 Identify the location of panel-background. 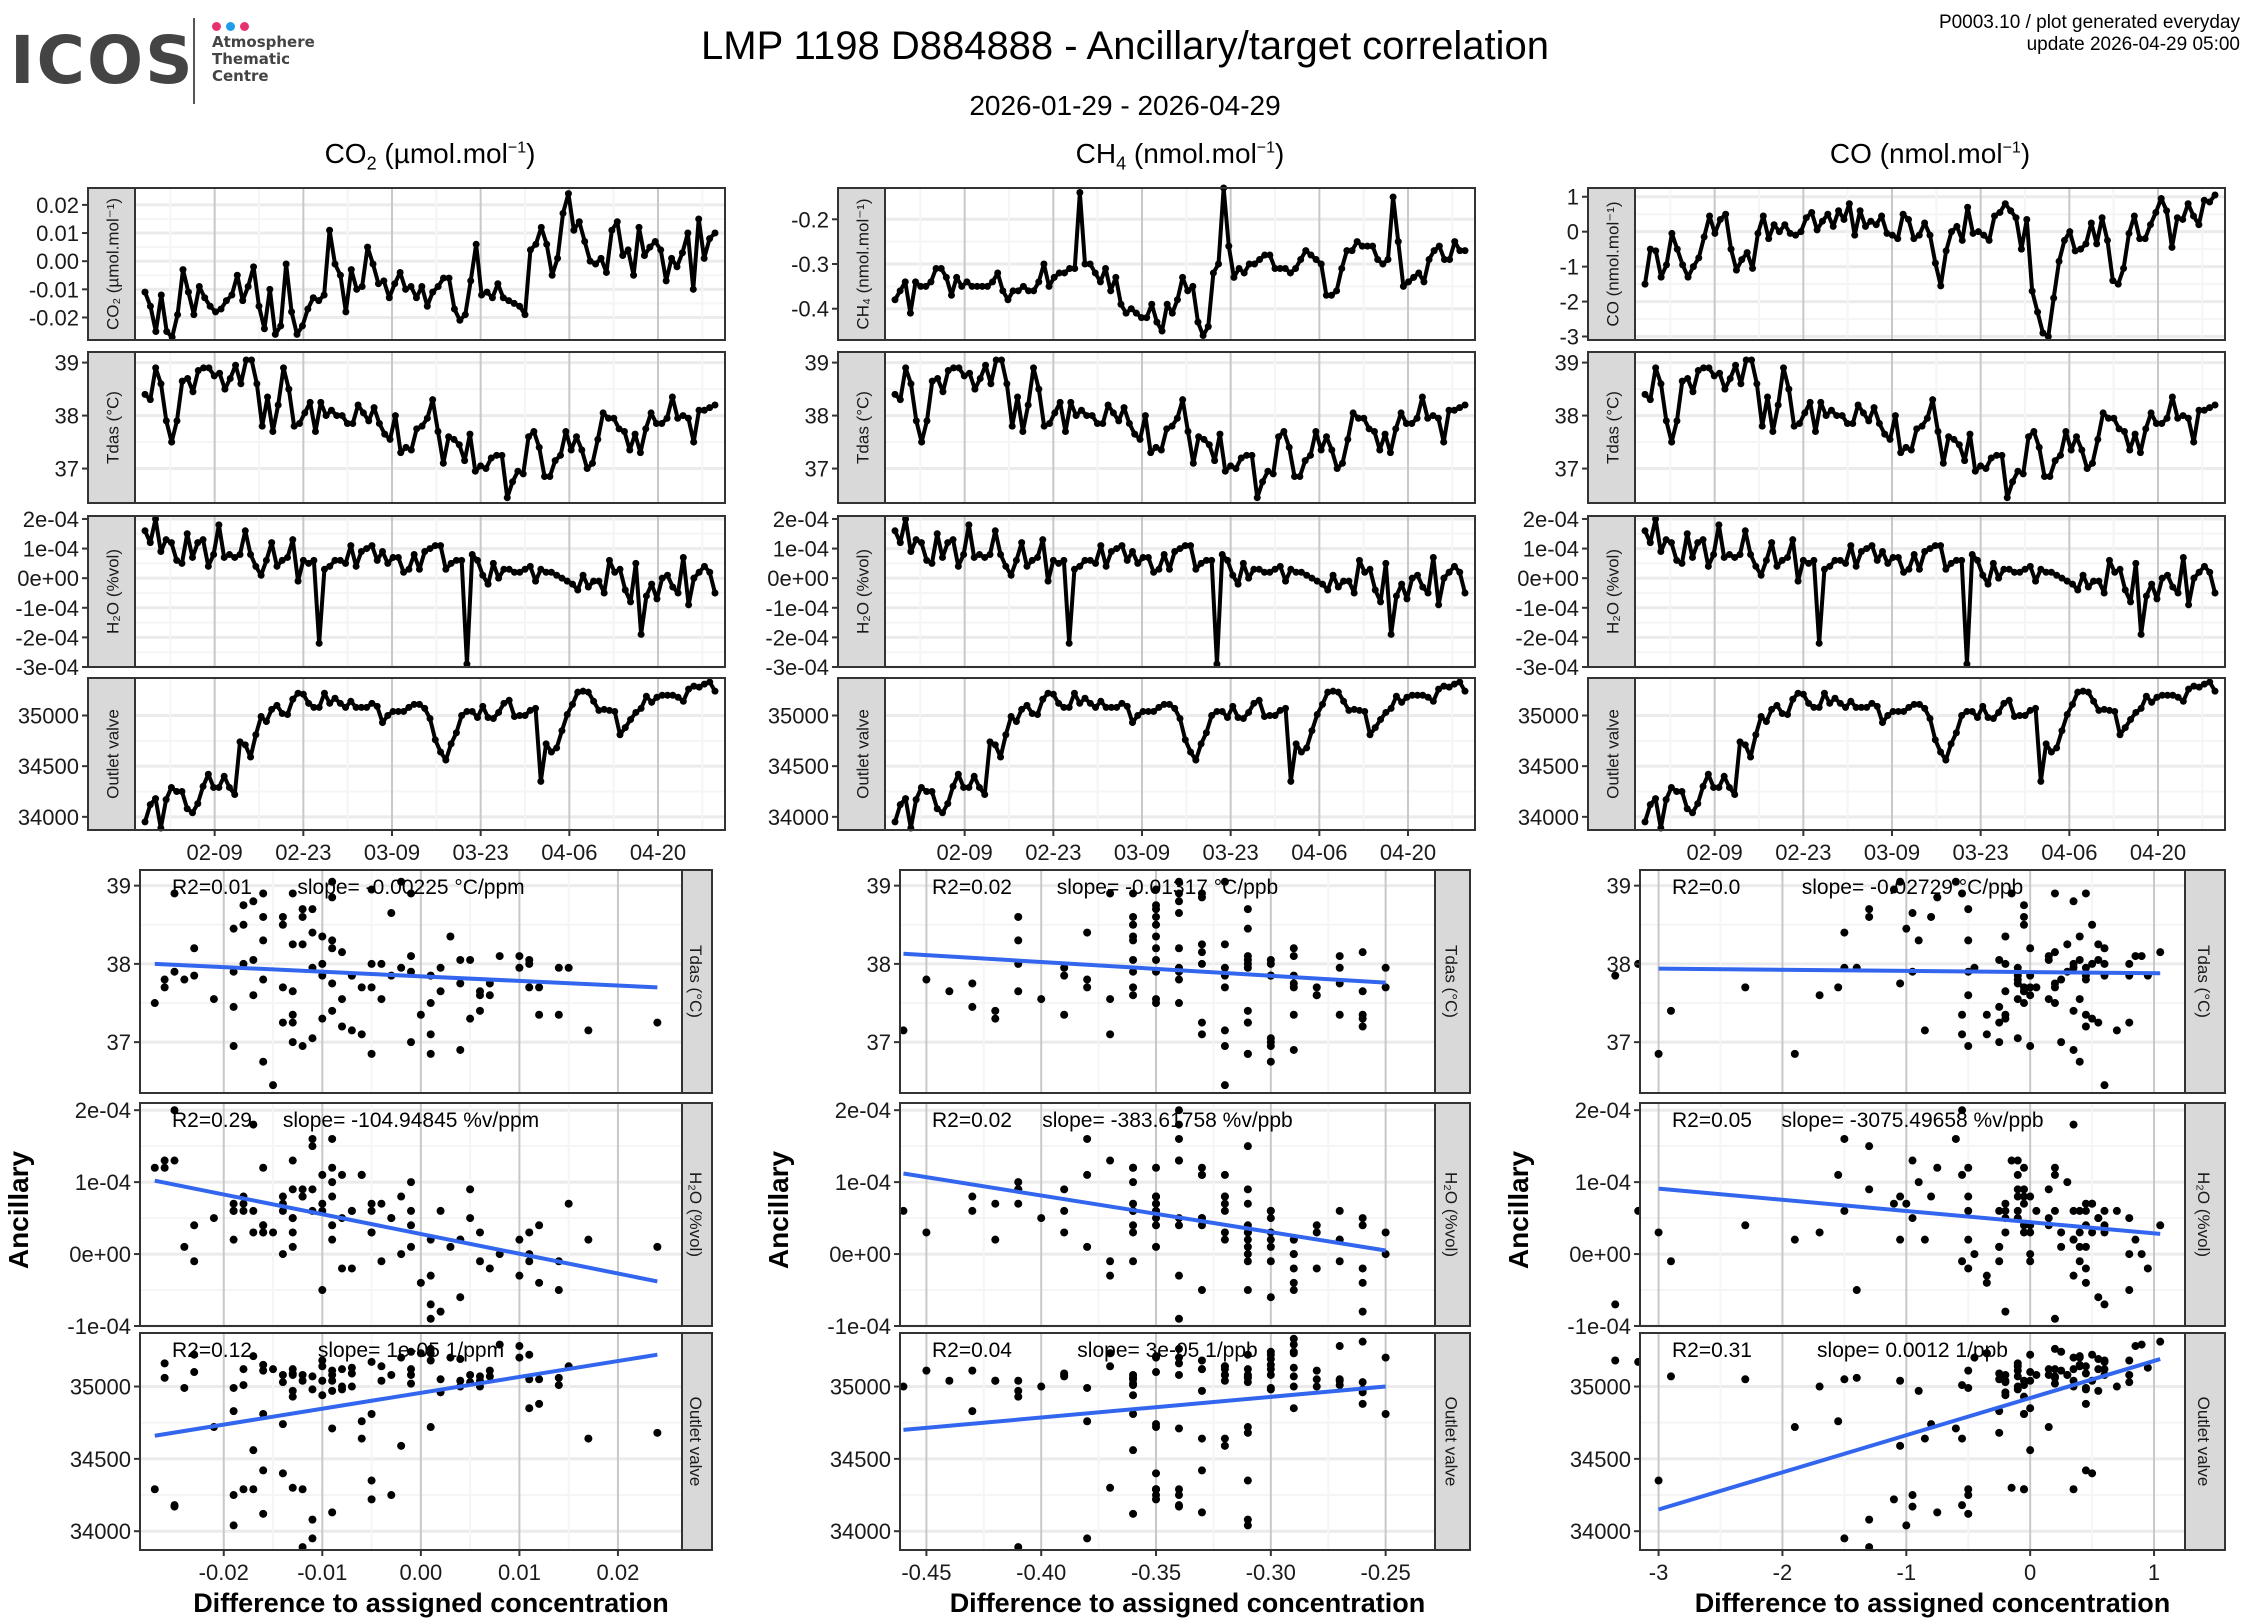
(411, 981).